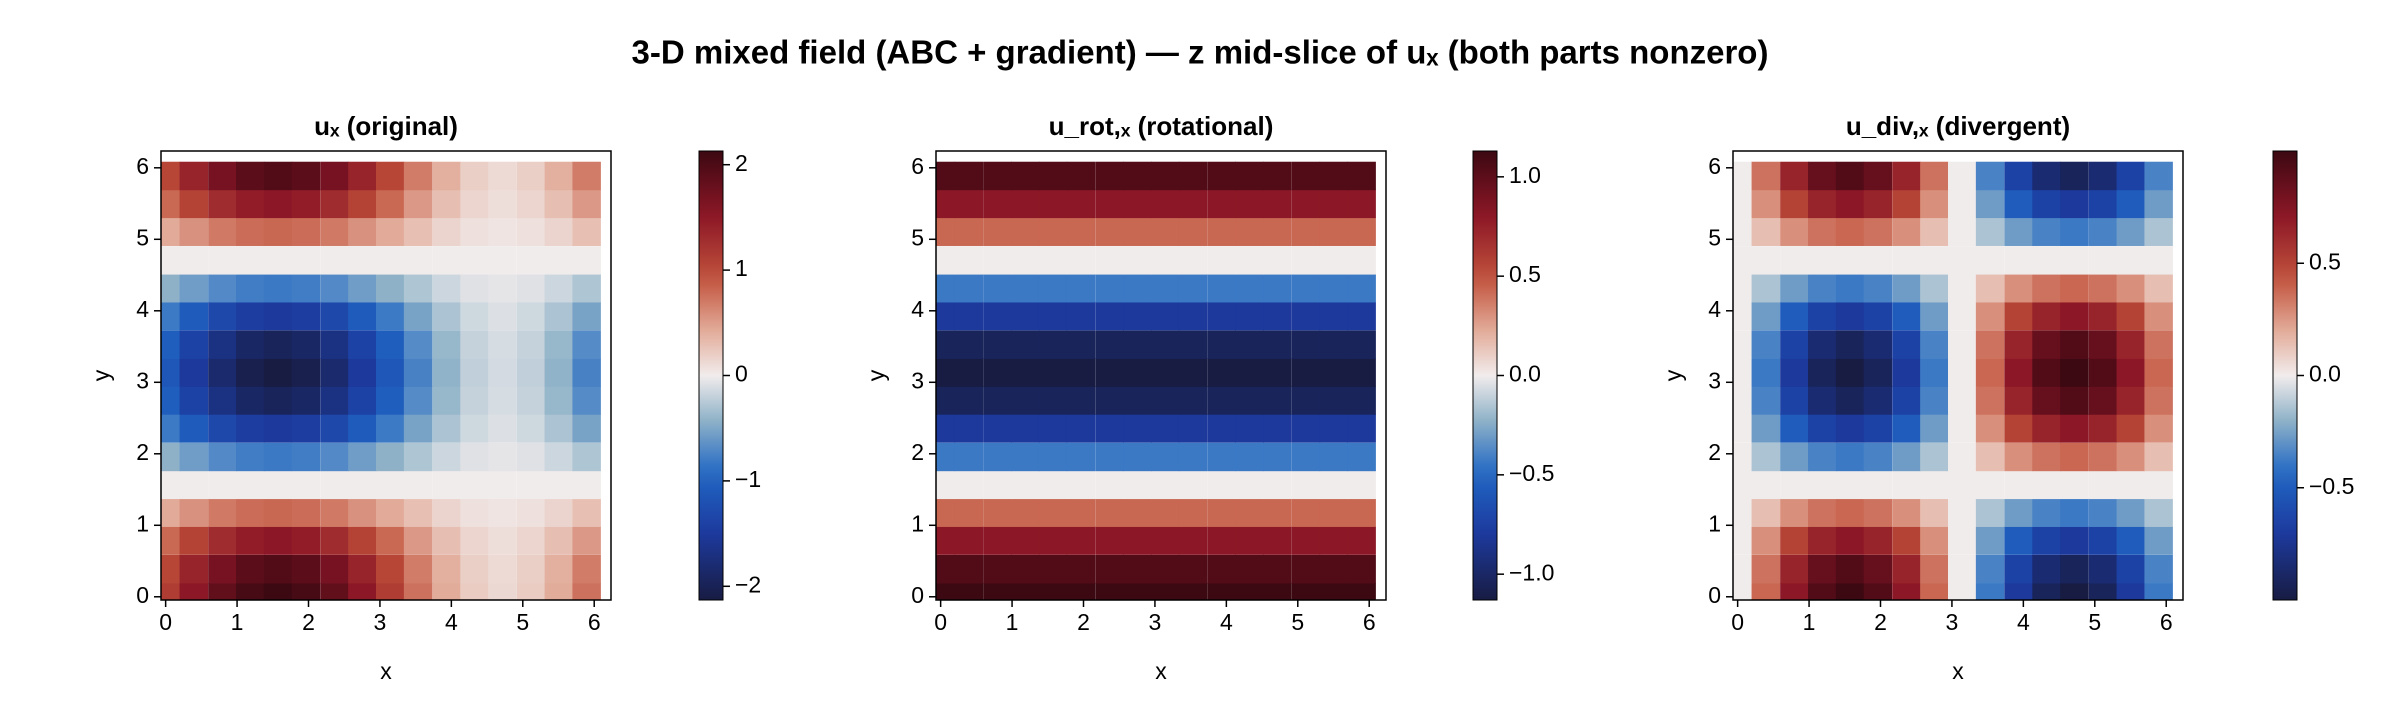 The height and width of the screenshot is (720, 2400). Describe the element at coordinates (142, 452) in the screenshot. I see `y-tick-label: 2` at that location.